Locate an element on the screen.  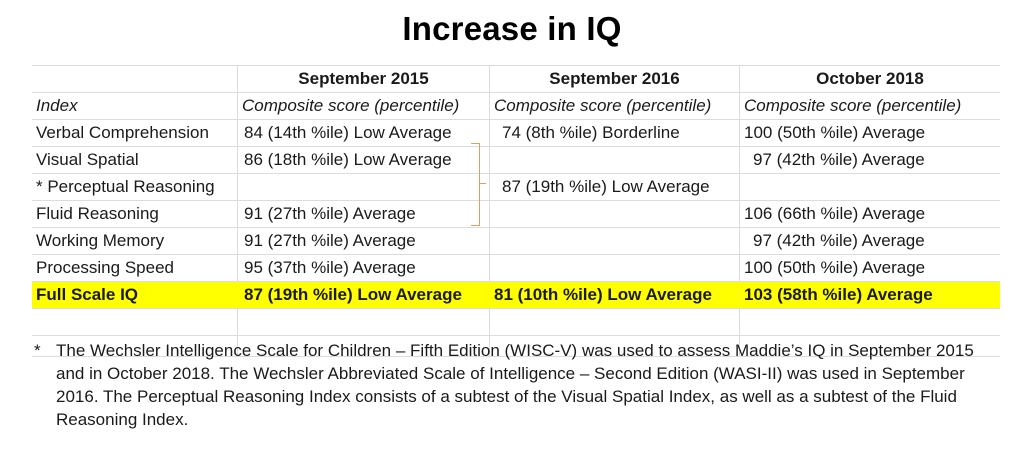
bracket-tick is located at coordinates (483, 183).